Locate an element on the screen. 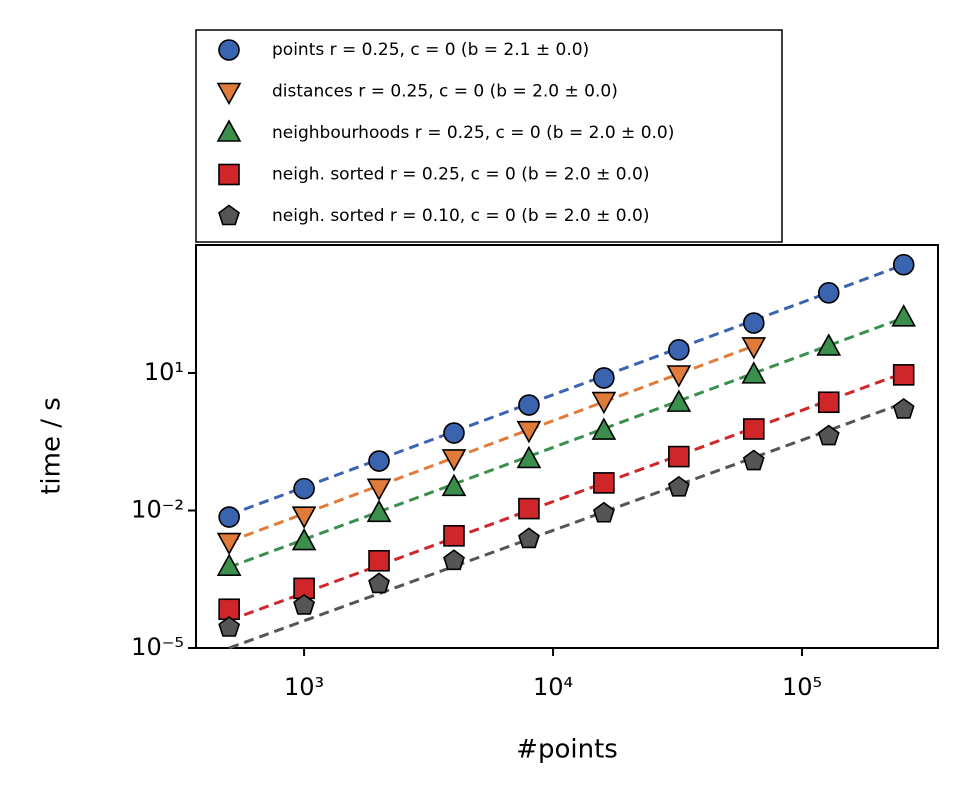 This screenshot has width=968, height=804. x-axis-label: #points is located at coordinates (567, 750).